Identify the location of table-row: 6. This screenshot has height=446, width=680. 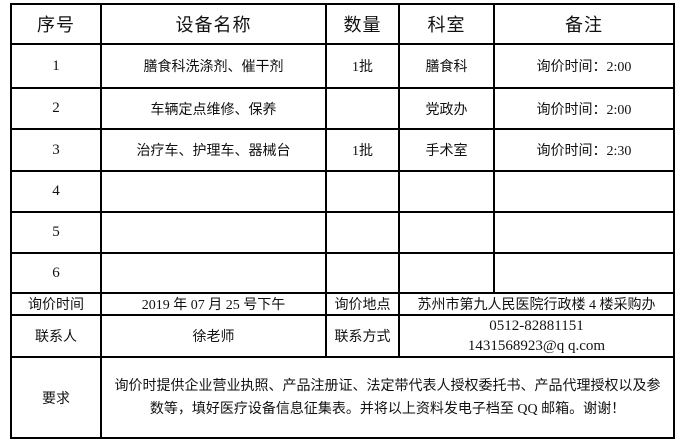
(342, 273).